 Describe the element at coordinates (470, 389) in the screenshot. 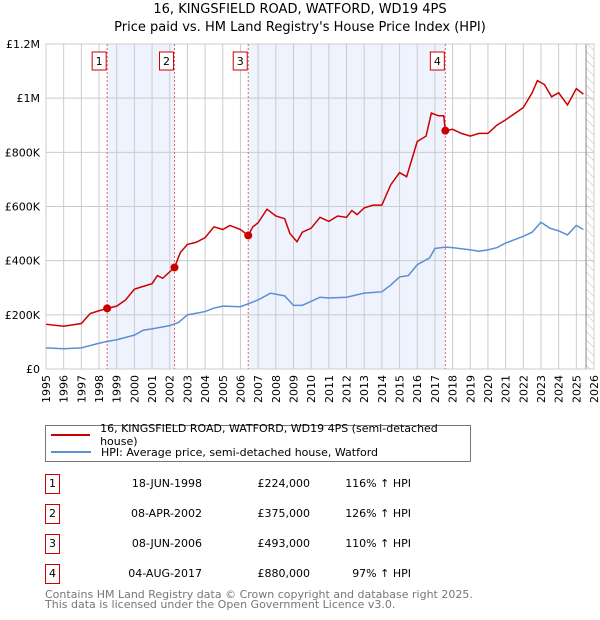

I see `x-tick-label: 2019` at that location.